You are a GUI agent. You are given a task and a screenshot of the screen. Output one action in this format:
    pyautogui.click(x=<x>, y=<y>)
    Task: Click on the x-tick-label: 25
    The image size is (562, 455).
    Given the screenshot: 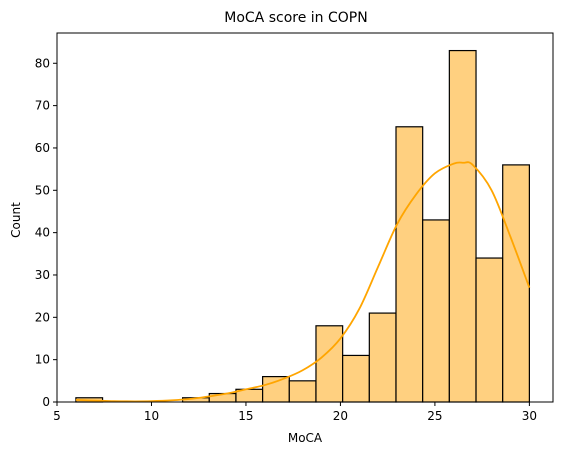 What is the action you would take?
    pyautogui.click(x=434, y=416)
    